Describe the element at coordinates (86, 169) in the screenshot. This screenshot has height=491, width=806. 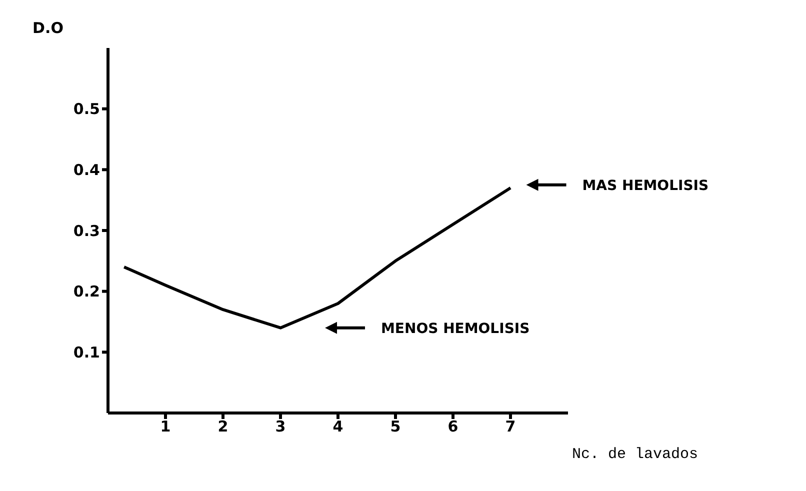
I see `y-tick-label: 0.4` at that location.